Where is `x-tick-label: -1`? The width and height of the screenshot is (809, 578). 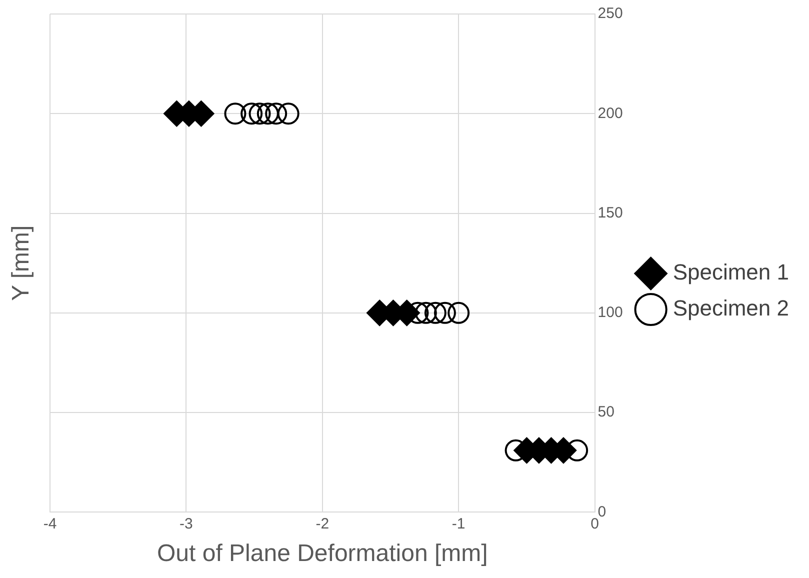 x-tick-label: -1 is located at coordinates (459, 523).